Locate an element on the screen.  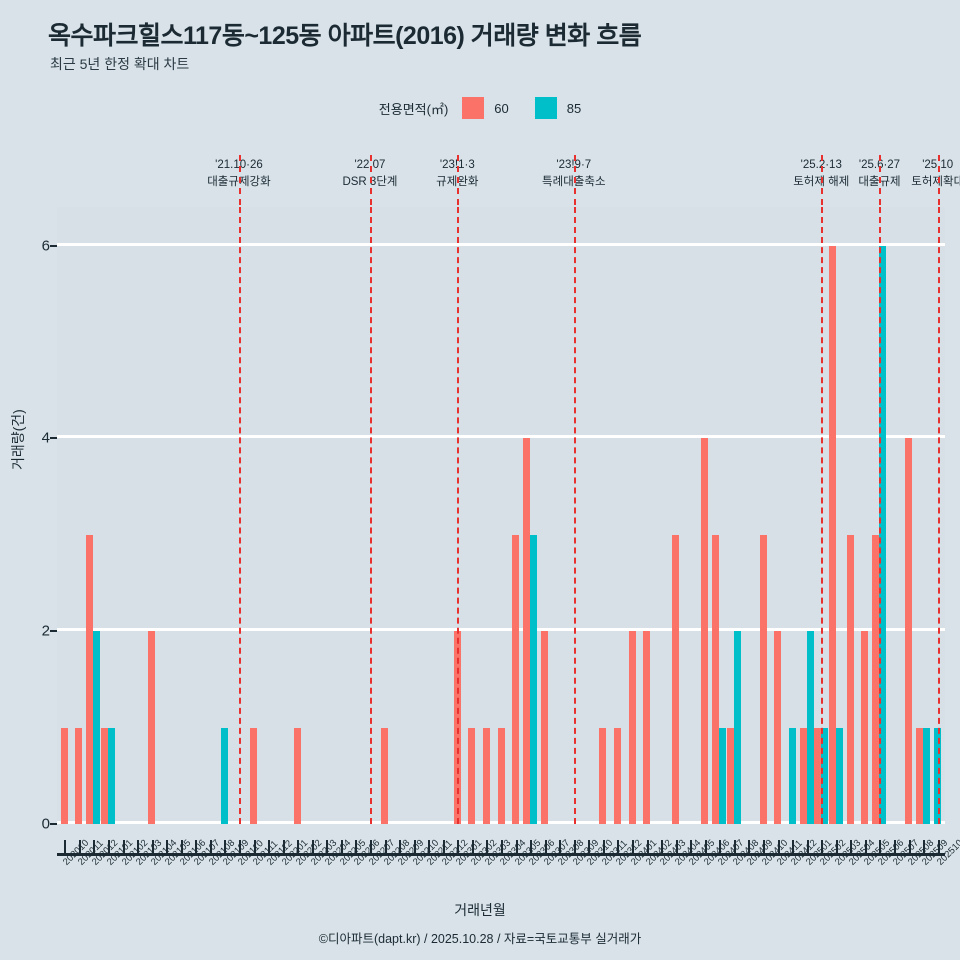
event-annotation-date: '23!9·7 is located at coordinates (574, 165).